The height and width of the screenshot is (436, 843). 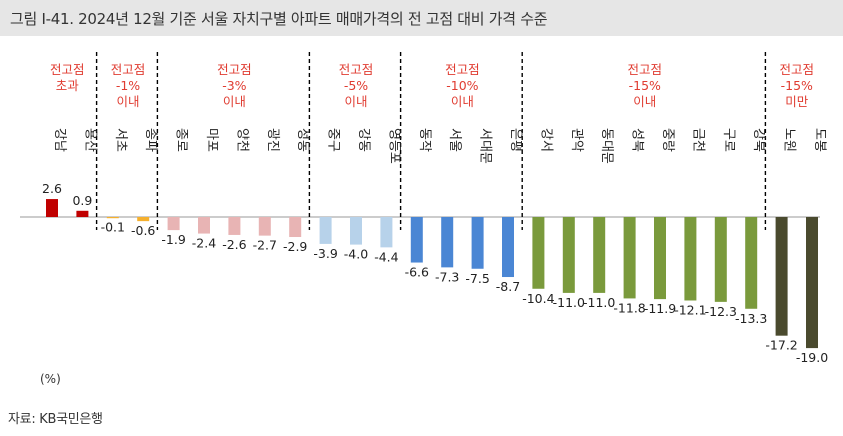 I want to click on value-label: -2.9, so click(x=295, y=246).